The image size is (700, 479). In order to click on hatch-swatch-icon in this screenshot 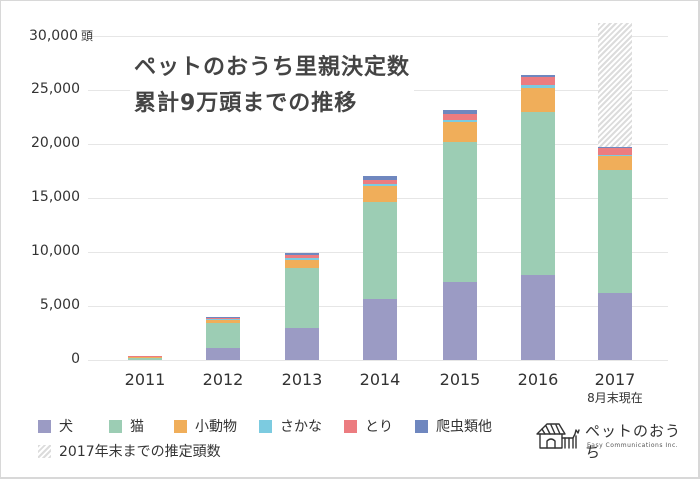, I will do `click(44, 451)`.